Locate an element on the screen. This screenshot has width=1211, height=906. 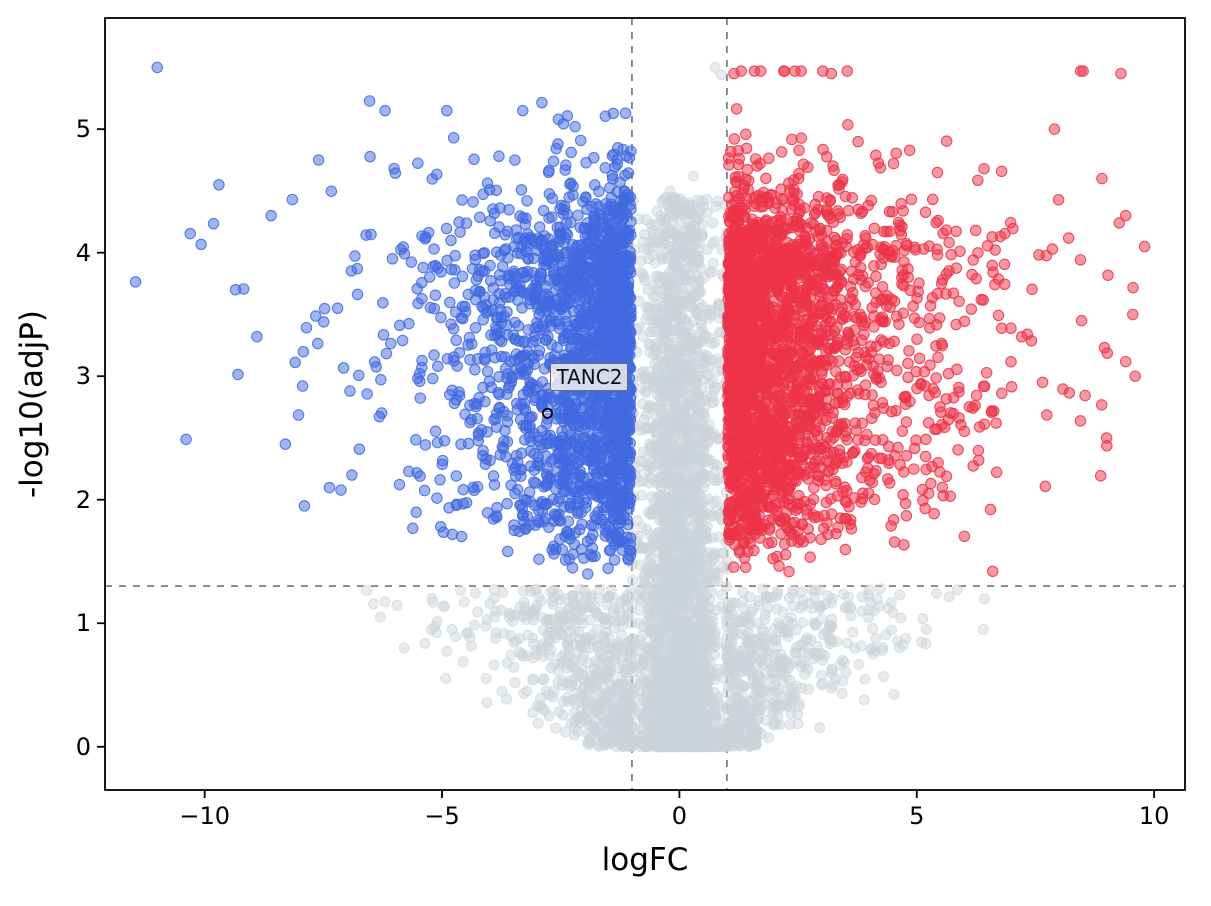
x-axis-label: logFC is located at coordinates (645, 860).